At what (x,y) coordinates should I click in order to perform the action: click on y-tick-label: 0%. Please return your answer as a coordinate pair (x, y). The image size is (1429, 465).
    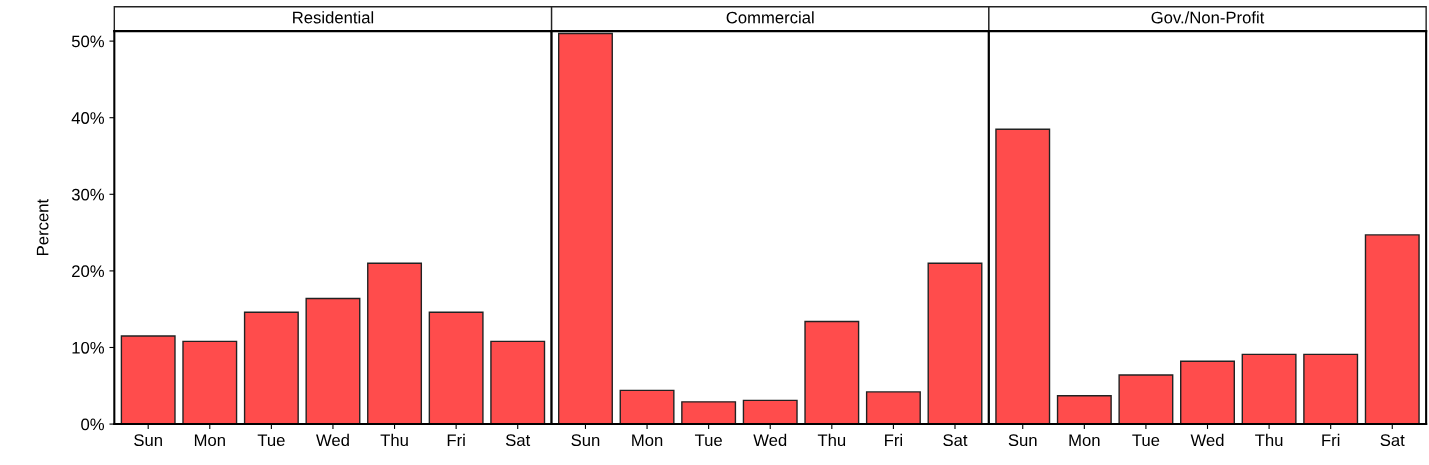
    Looking at the image, I should click on (93, 424).